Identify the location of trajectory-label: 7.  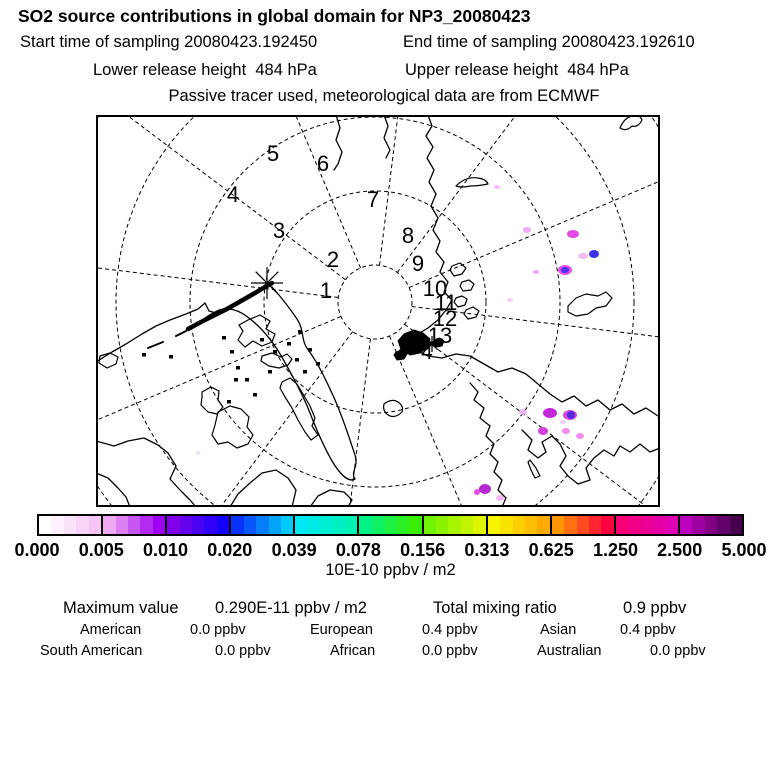
(373, 199).